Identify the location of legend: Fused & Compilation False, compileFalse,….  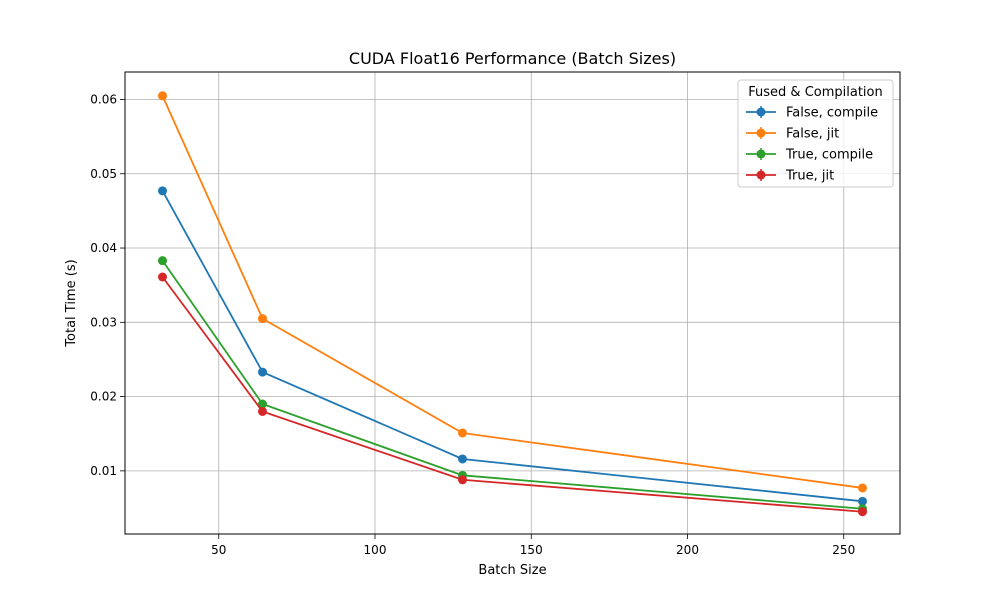
(815, 133).